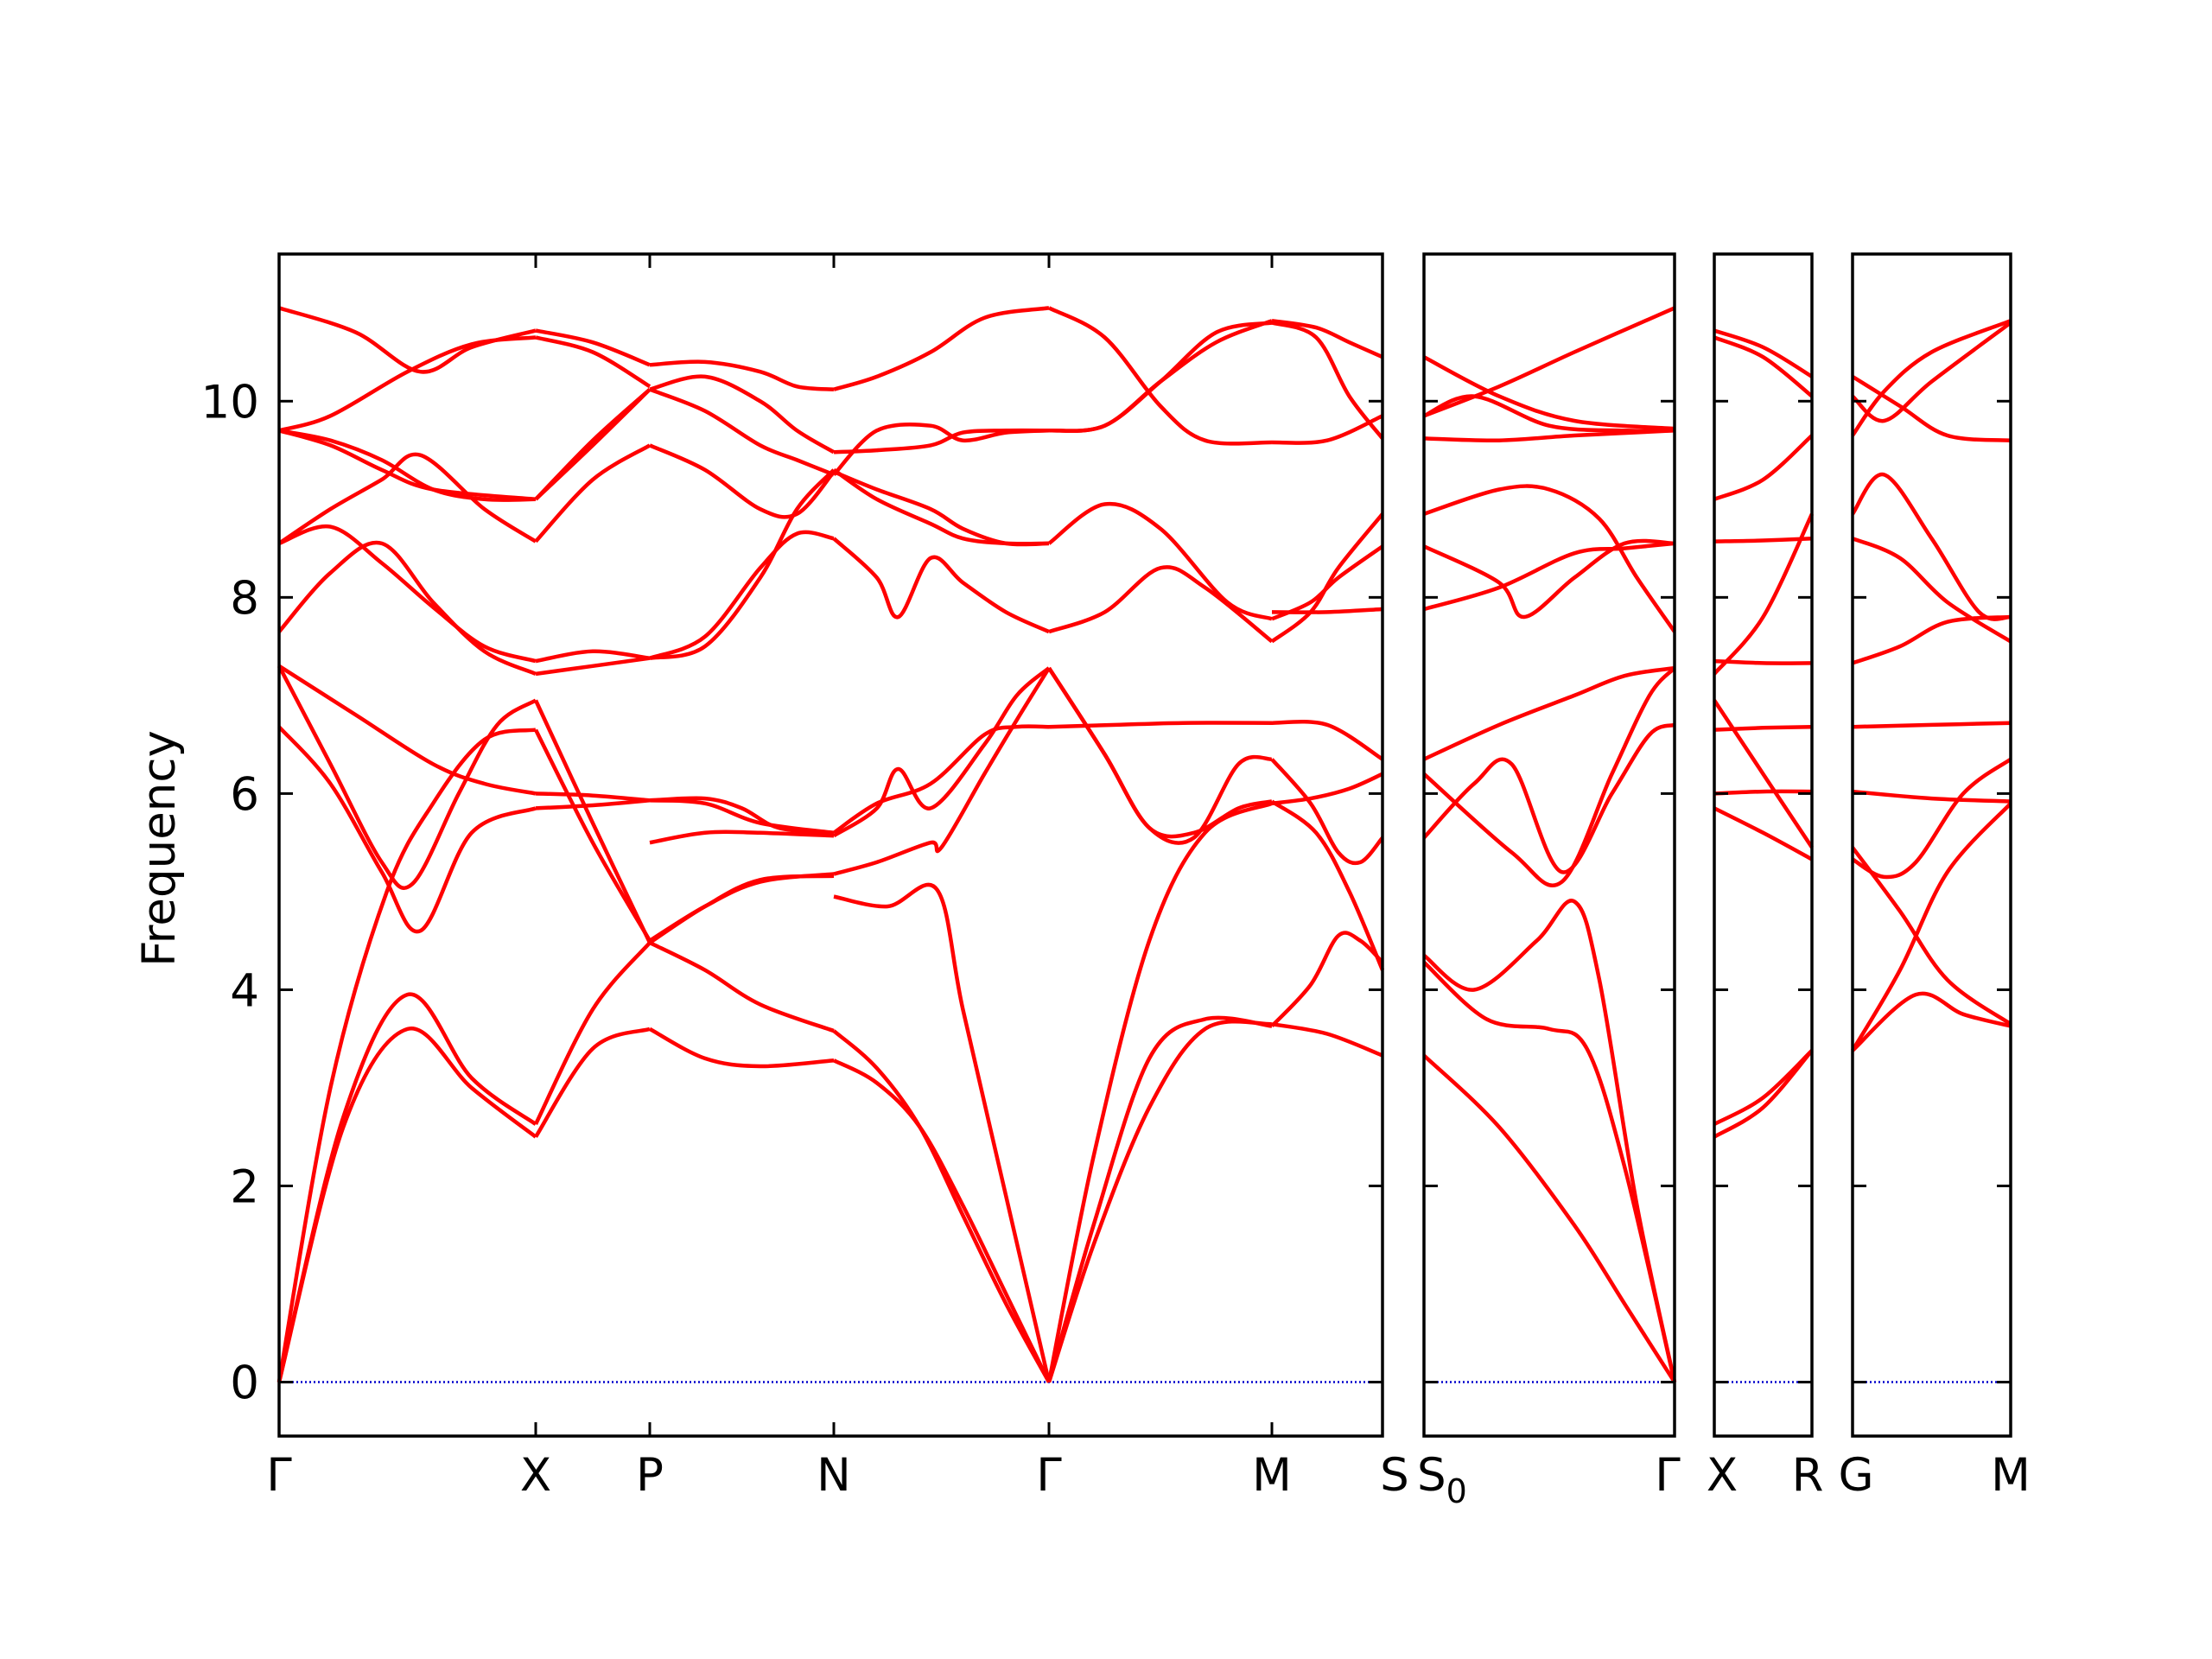  What do you see at coordinates (1327, 789) in the screenshot?
I see `band-line-p1-s6-b3` at bounding box center [1327, 789].